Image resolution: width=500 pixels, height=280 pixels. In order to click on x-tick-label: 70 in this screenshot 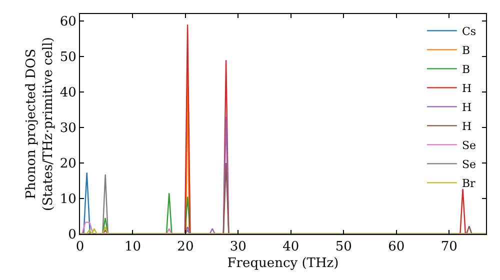, I will do `click(449, 247)`.